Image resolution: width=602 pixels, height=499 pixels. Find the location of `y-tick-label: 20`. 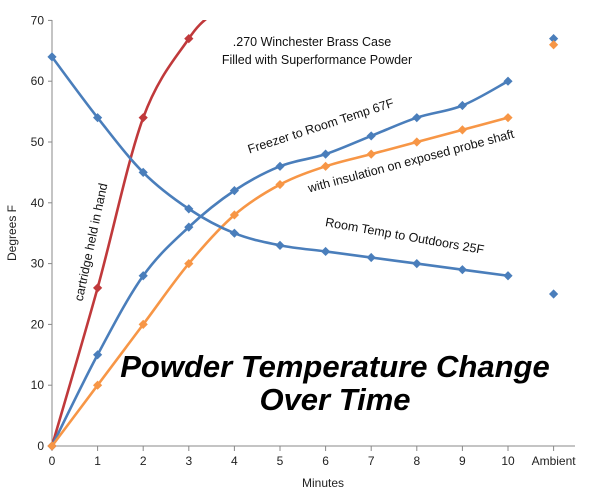

y-tick-label: 20 is located at coordinates (38, 324).